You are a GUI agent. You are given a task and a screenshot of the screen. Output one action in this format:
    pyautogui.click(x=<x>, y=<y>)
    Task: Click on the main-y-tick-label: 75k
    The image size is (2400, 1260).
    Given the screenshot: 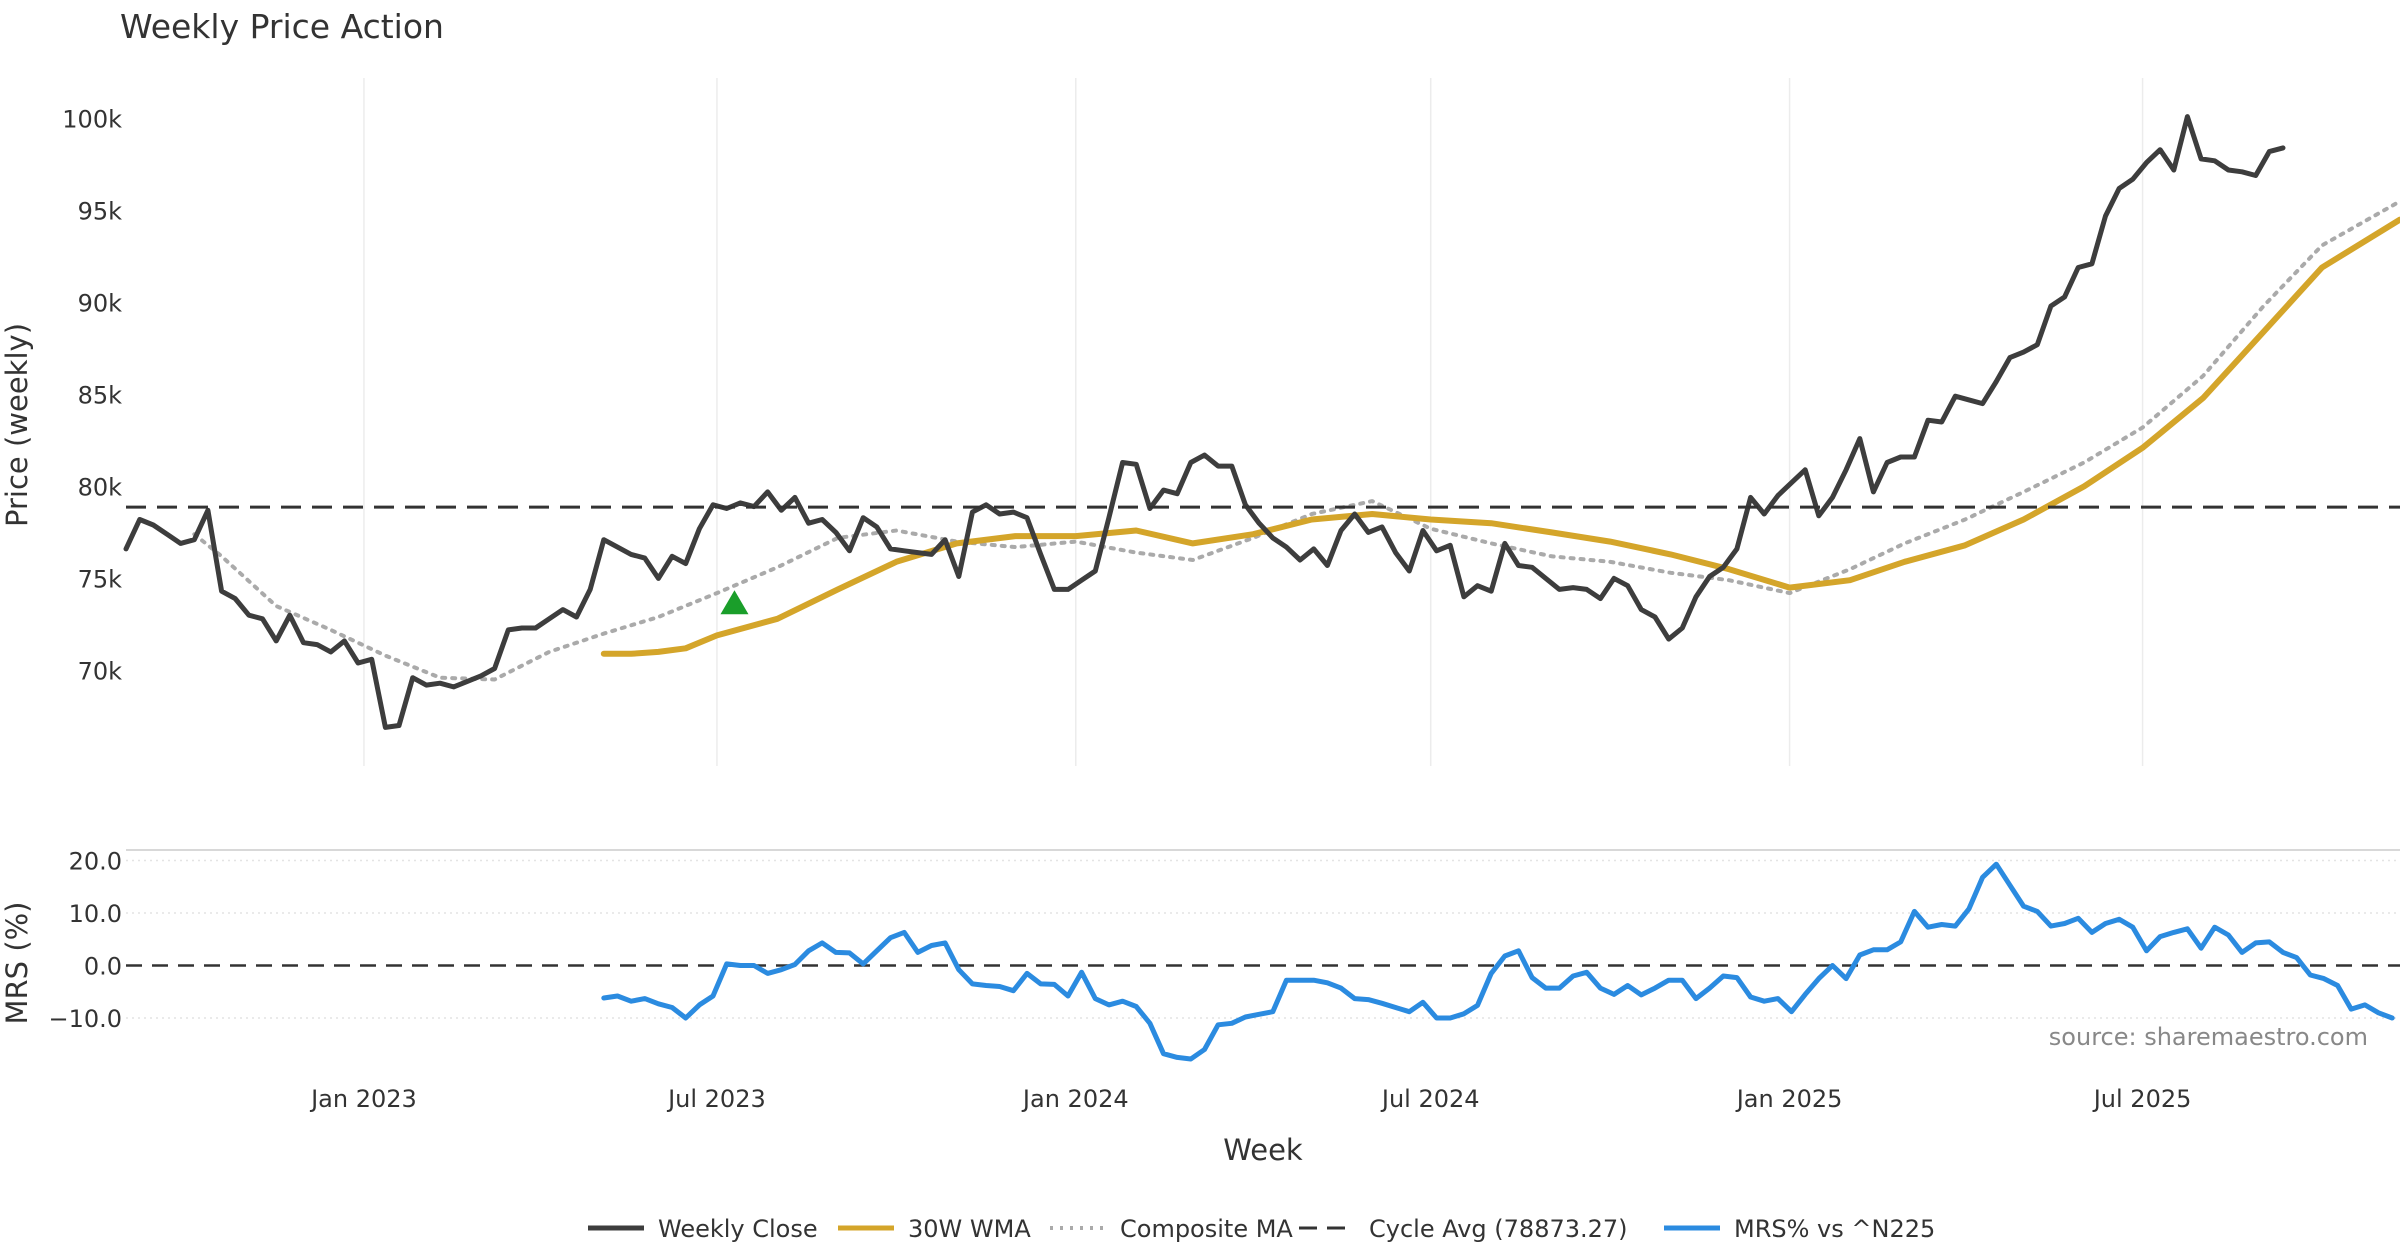 What is the action you would take?
    pyautogui.click(x=100, y=579)
    